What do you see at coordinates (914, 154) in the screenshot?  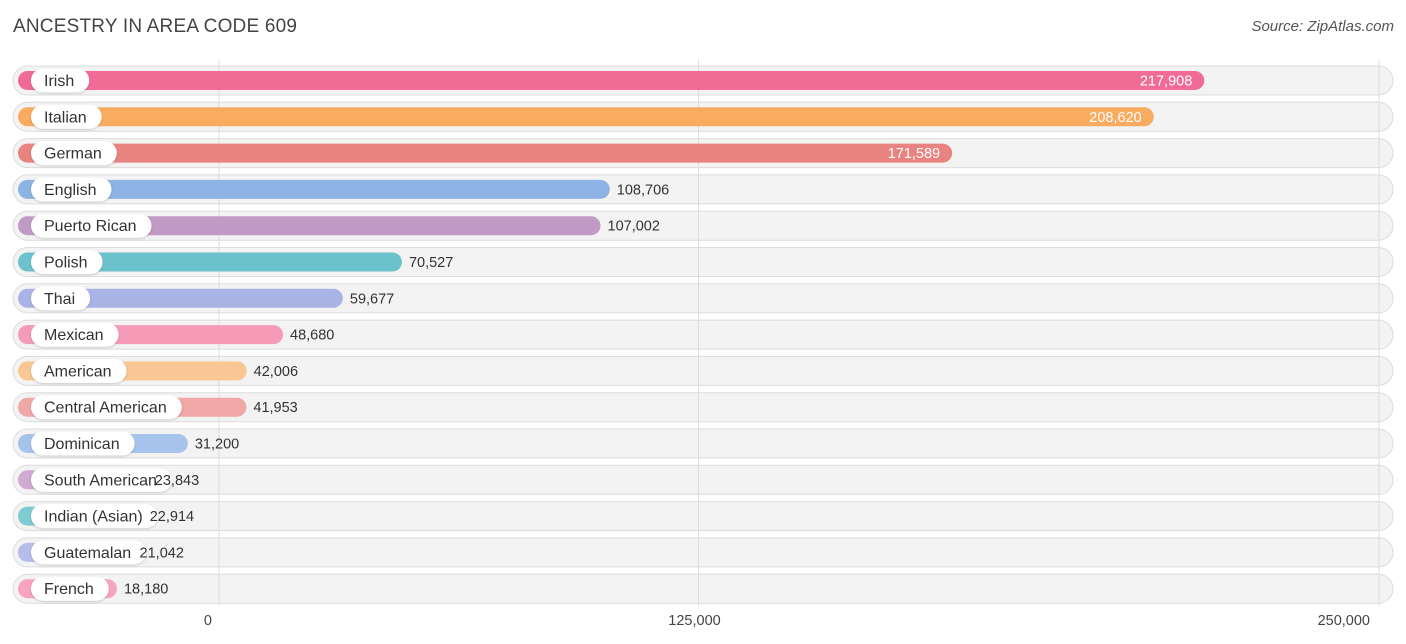 I see `value-label: 171,589` at bounding box center [914, 154].